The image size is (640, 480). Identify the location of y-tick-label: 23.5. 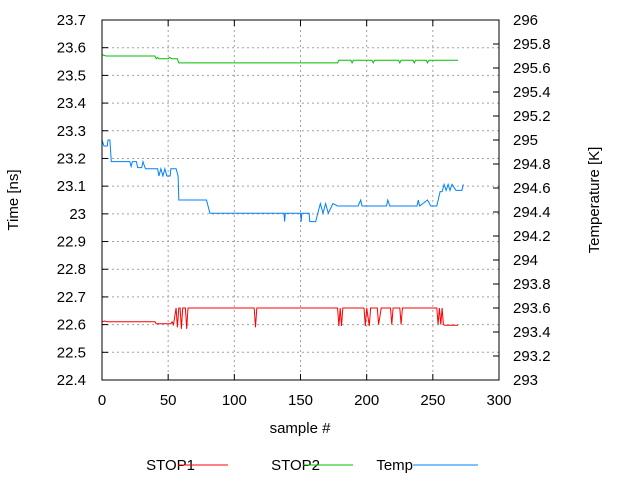
(71, 75).